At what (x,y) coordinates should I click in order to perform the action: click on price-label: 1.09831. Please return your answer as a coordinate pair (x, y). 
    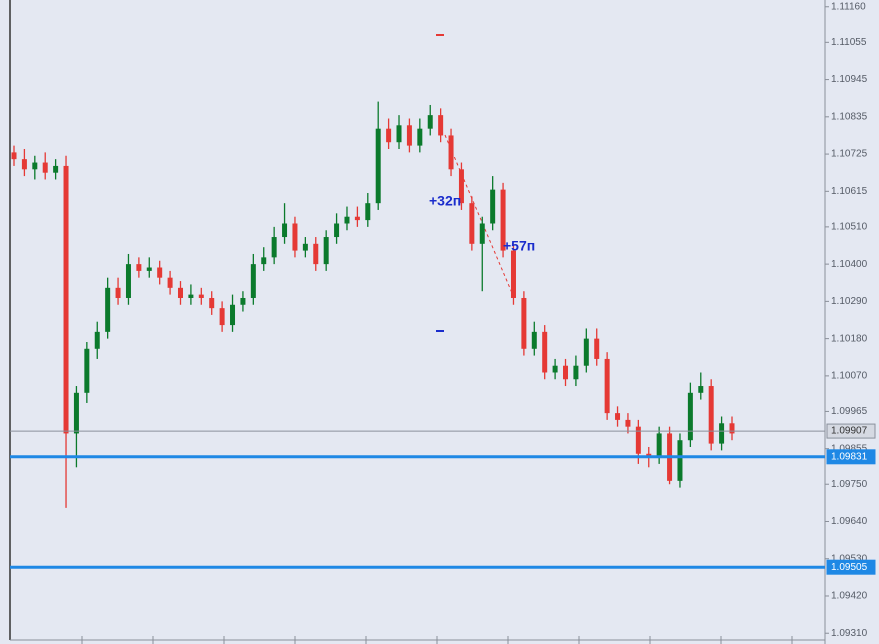
    Looking at the image, I should click on (849, 456).